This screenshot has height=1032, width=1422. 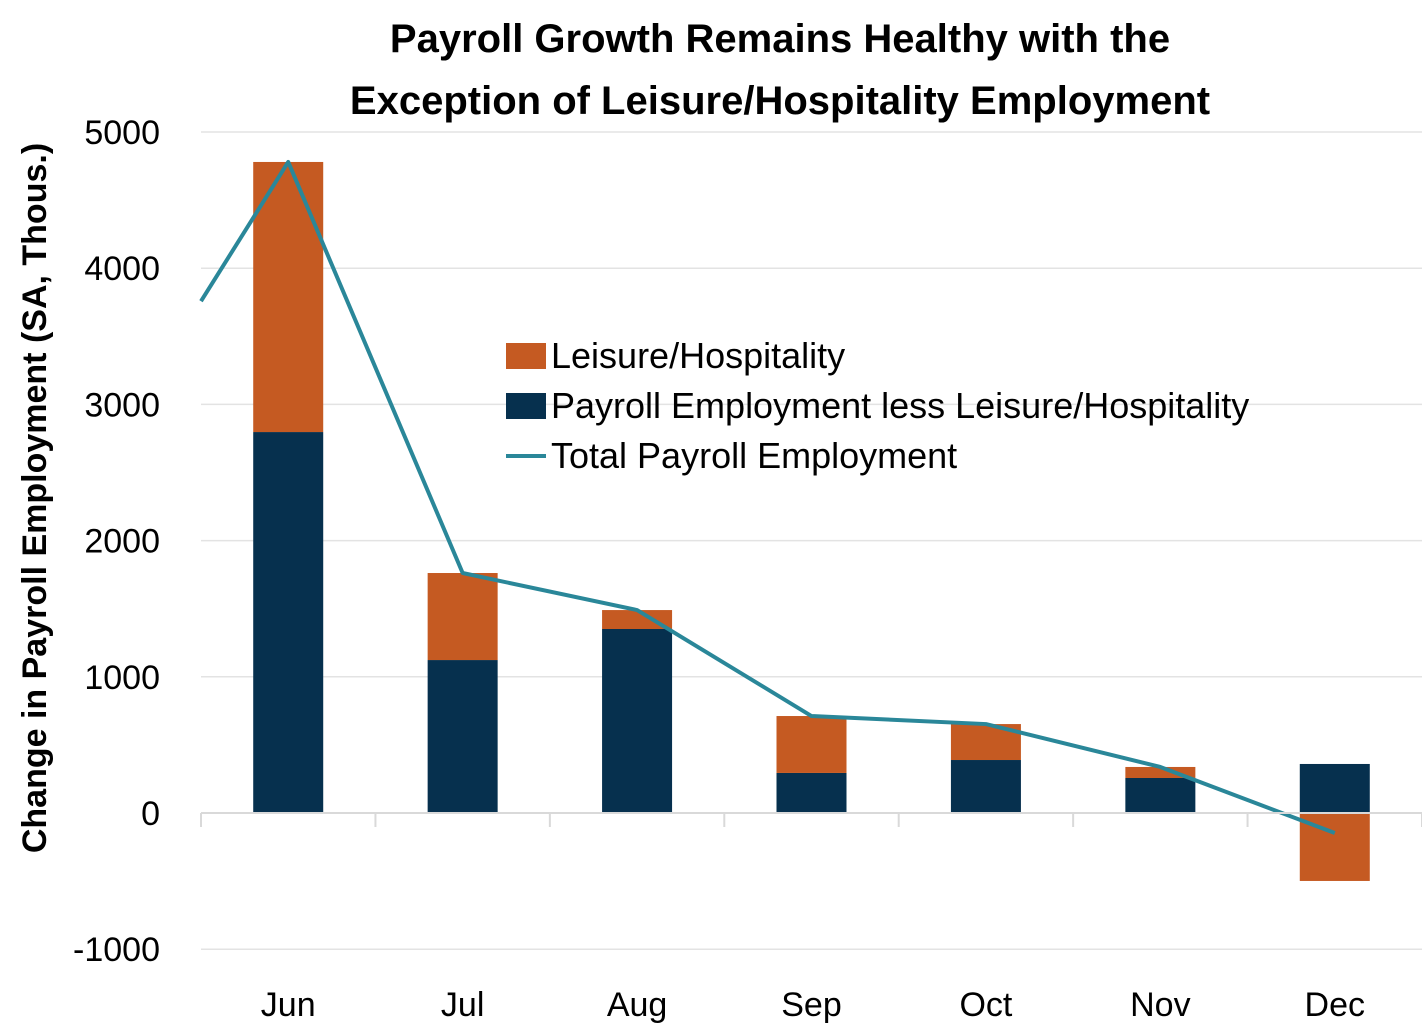 I want to click on bar-payroll-employment-less-leisure-hospitality-jun, so click(x=288, y=622).